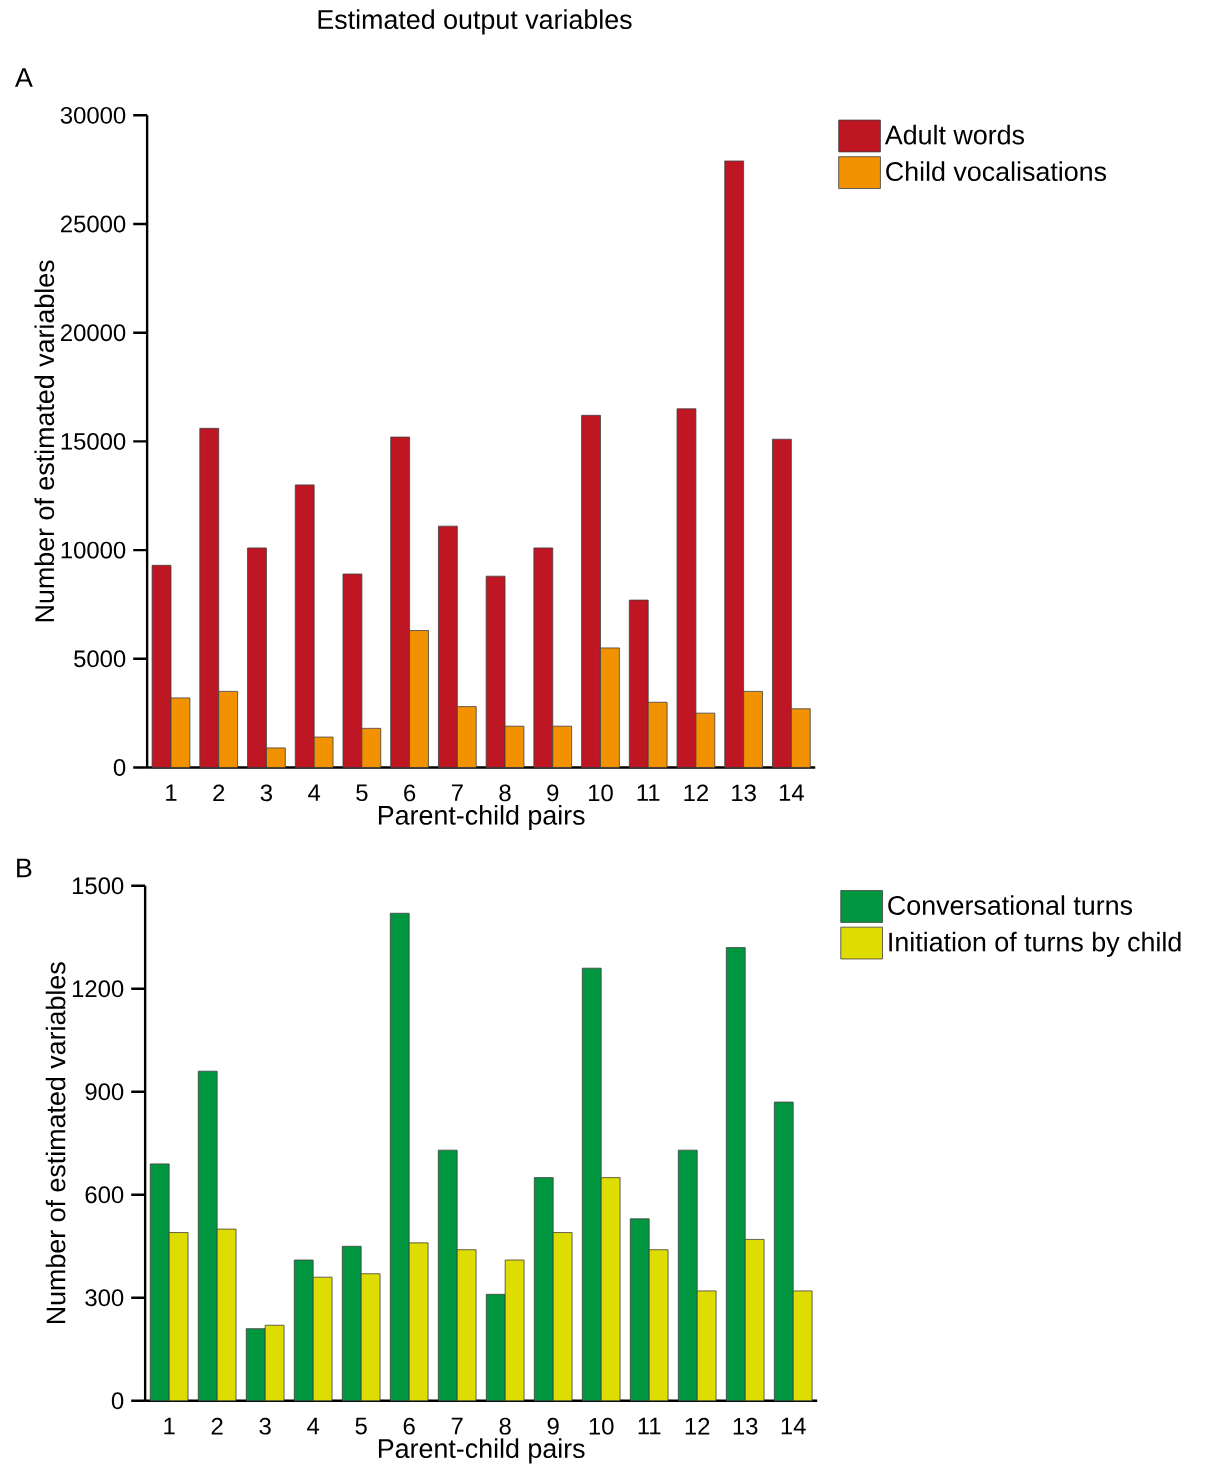 This screenshot has width=1223, height=1470. What do you see at coordinates (1010, 905) in the screenshot?
I see `legend-label: Conversational turns` at bounding box center [1010, 905].